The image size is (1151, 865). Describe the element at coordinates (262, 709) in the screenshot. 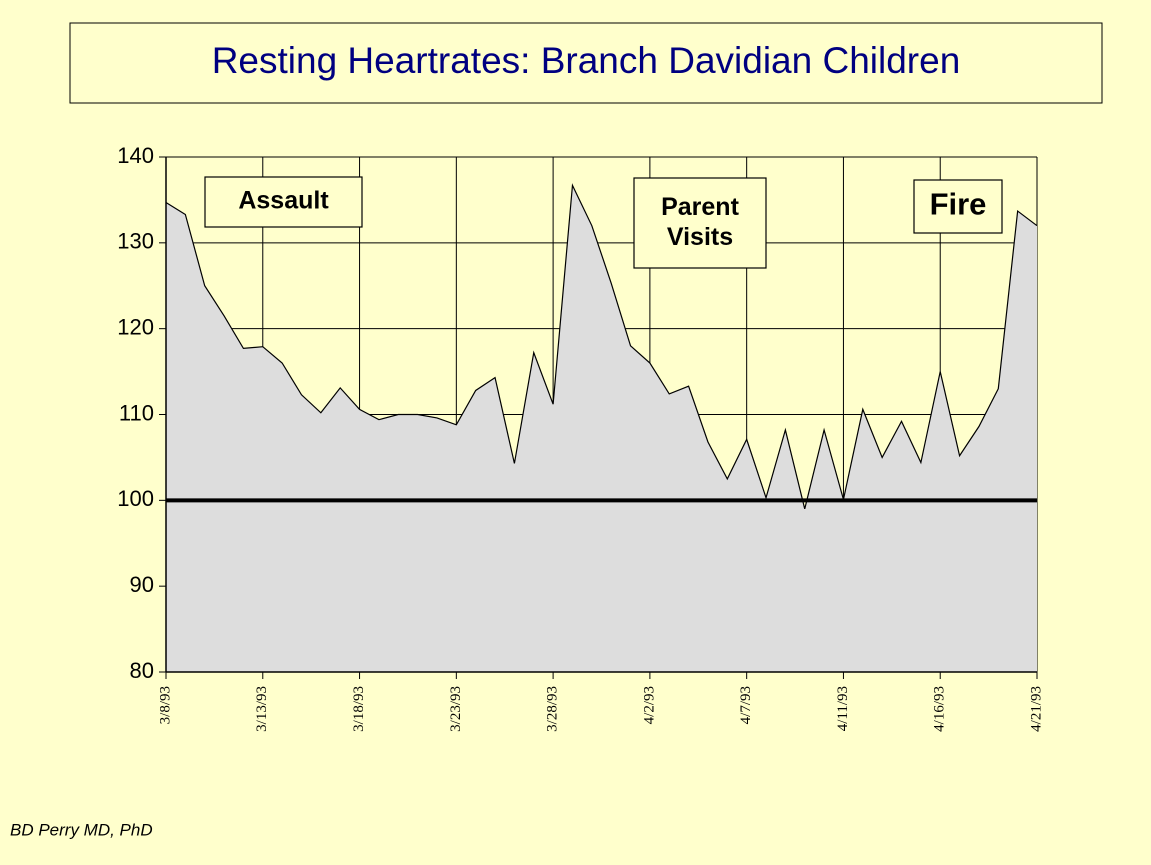

I see `x-tick-label: 3/13/93` at that location.